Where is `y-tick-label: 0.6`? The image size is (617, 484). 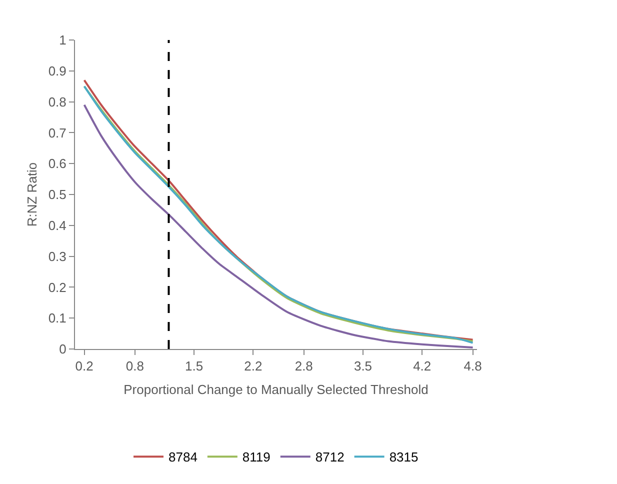
y-tick-label: 0.6 is located at coordinates (57, 164).